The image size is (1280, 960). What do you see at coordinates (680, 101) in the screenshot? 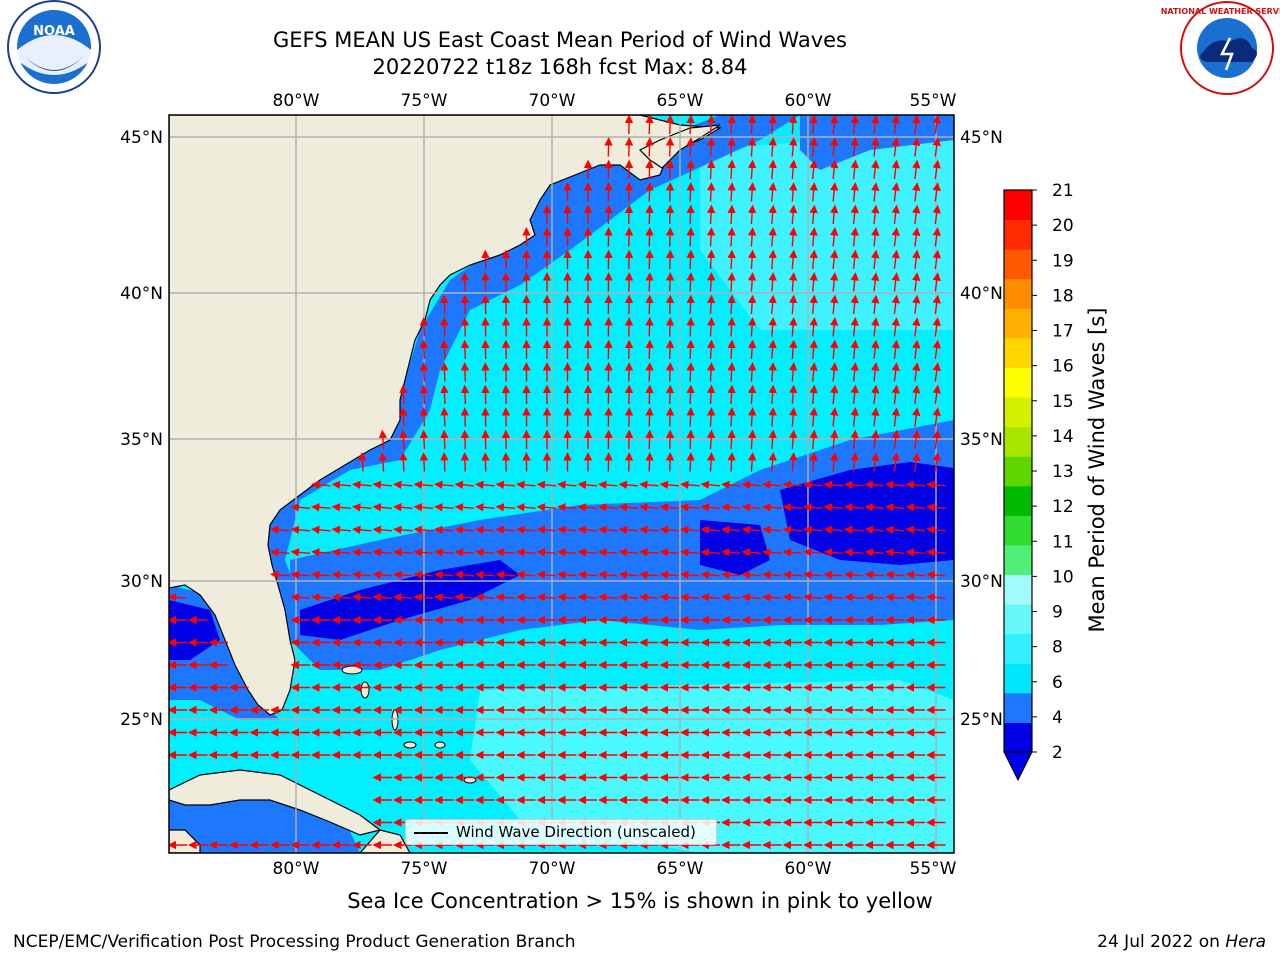
I see `lon-tick-top: 65°W` at bounding box center [680, 101].